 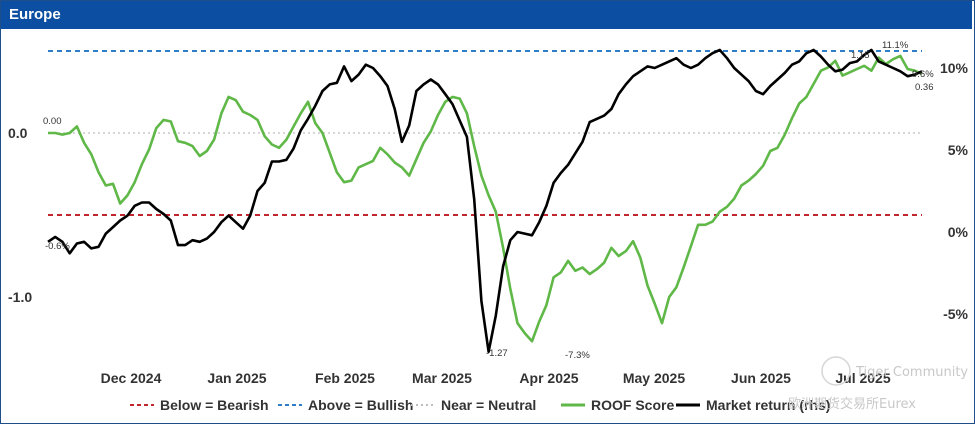 What do you see at coordinates (20, 297) in the screenshot?
I see `left-tick-label: -1.0` at bounding box center [20, 297].